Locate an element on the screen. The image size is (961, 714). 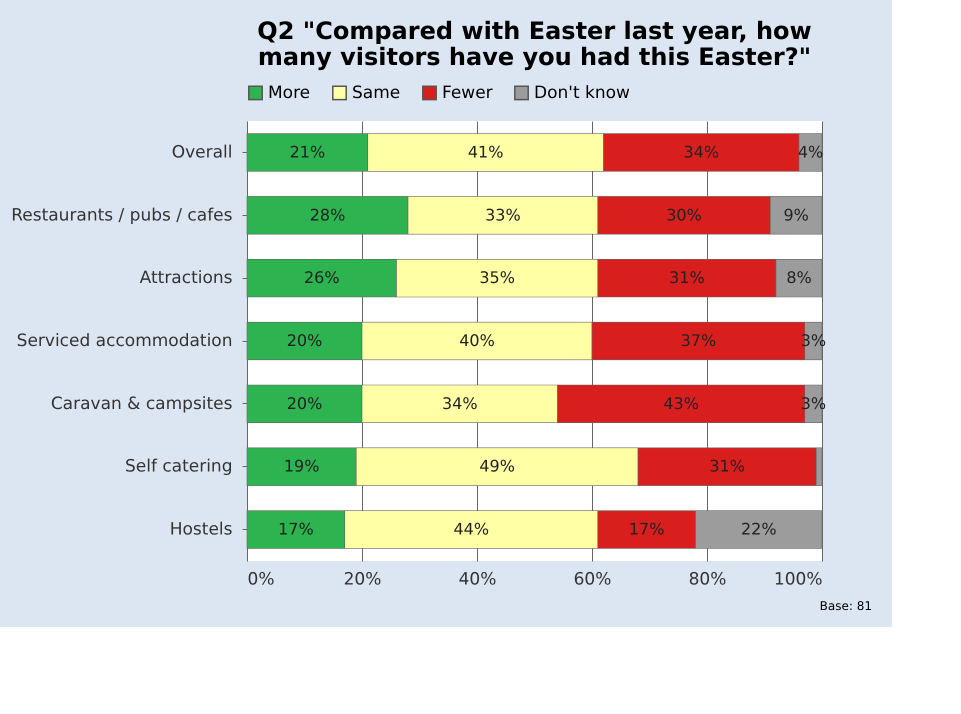
y-tick-label: Attractions is located at coordinates (186, 278).